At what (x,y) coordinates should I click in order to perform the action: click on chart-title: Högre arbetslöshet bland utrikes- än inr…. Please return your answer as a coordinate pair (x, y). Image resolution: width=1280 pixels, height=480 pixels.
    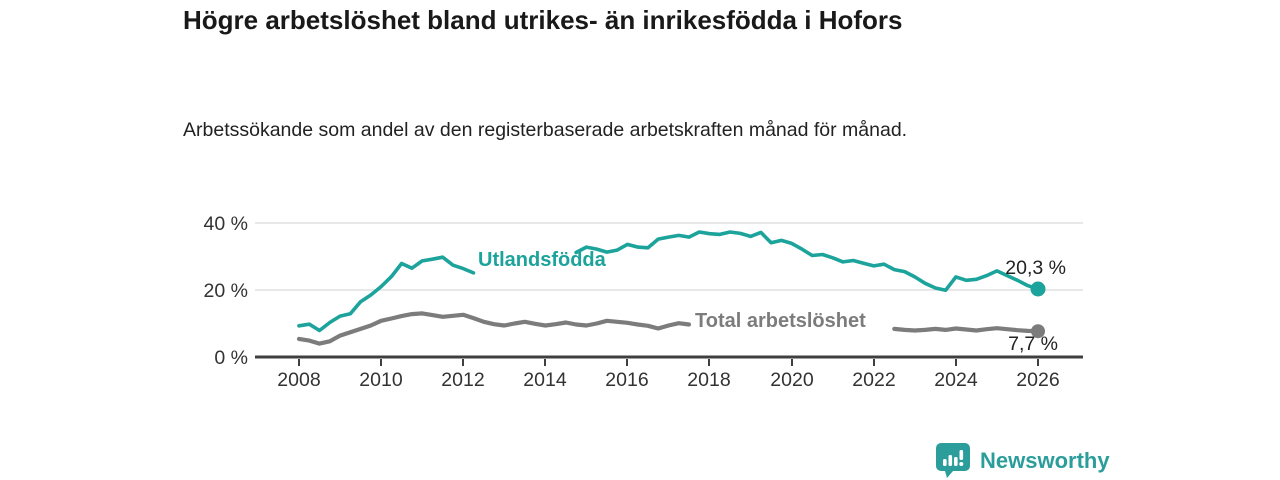
    Looking at the image, I should click on (543, 20).